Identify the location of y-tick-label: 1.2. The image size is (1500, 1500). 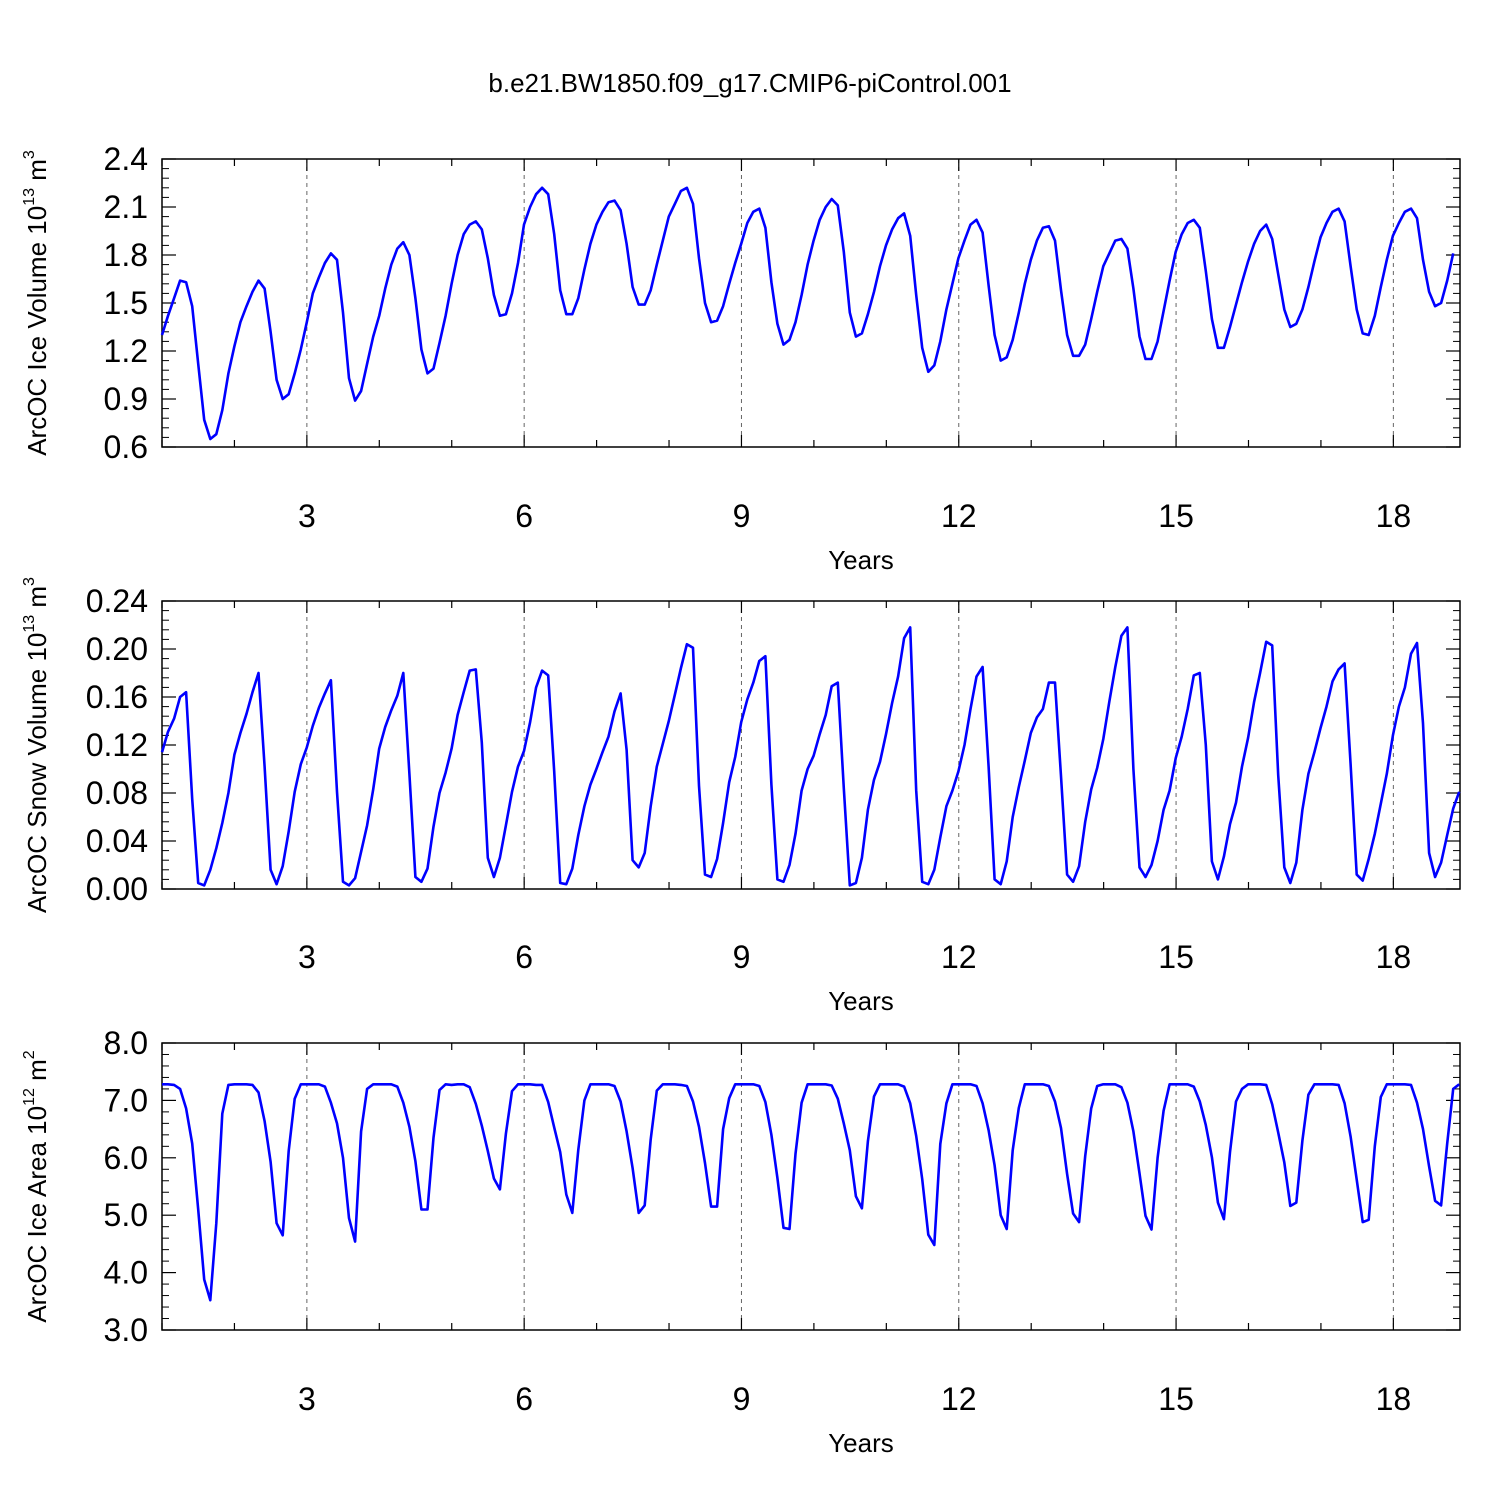
(126, 351).